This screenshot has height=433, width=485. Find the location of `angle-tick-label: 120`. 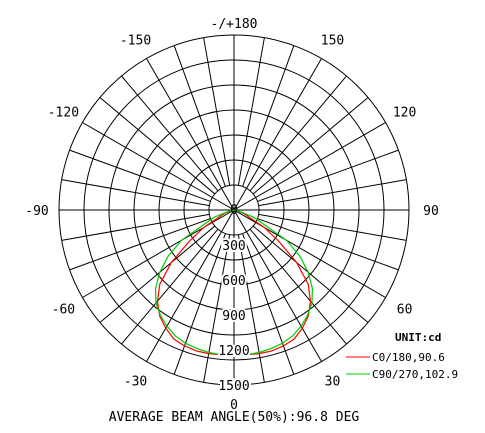

angle-tick-label: 120 is located at coordinates (404, 113).